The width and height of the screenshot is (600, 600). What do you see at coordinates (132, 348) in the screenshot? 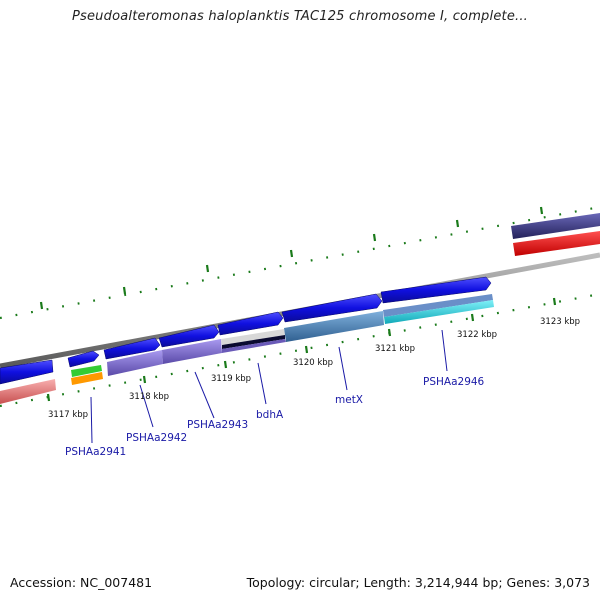
I see `cds-PSHAa2942` at bounding box center [132, 348].